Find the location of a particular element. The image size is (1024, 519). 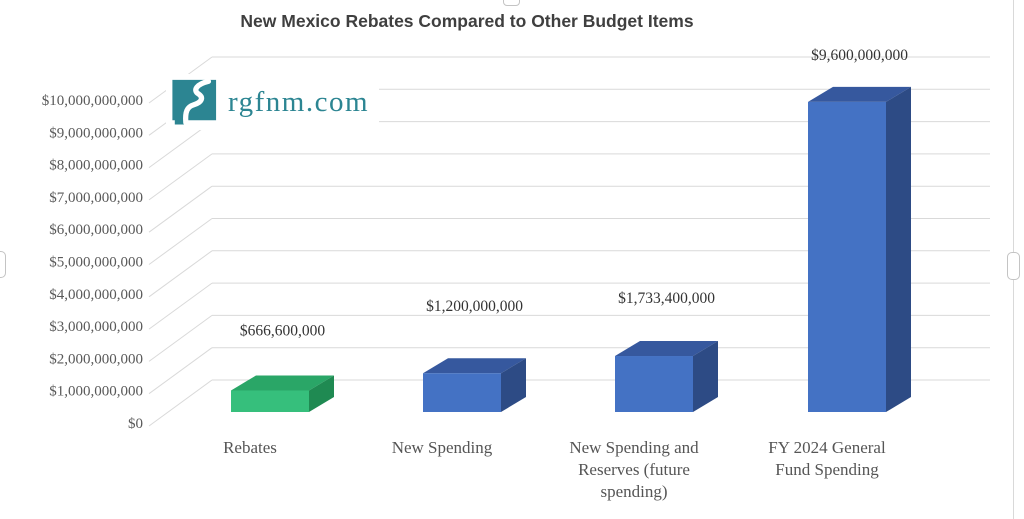

bar-data-label: $9,600,000,000 is located at coordinates (859, 55).